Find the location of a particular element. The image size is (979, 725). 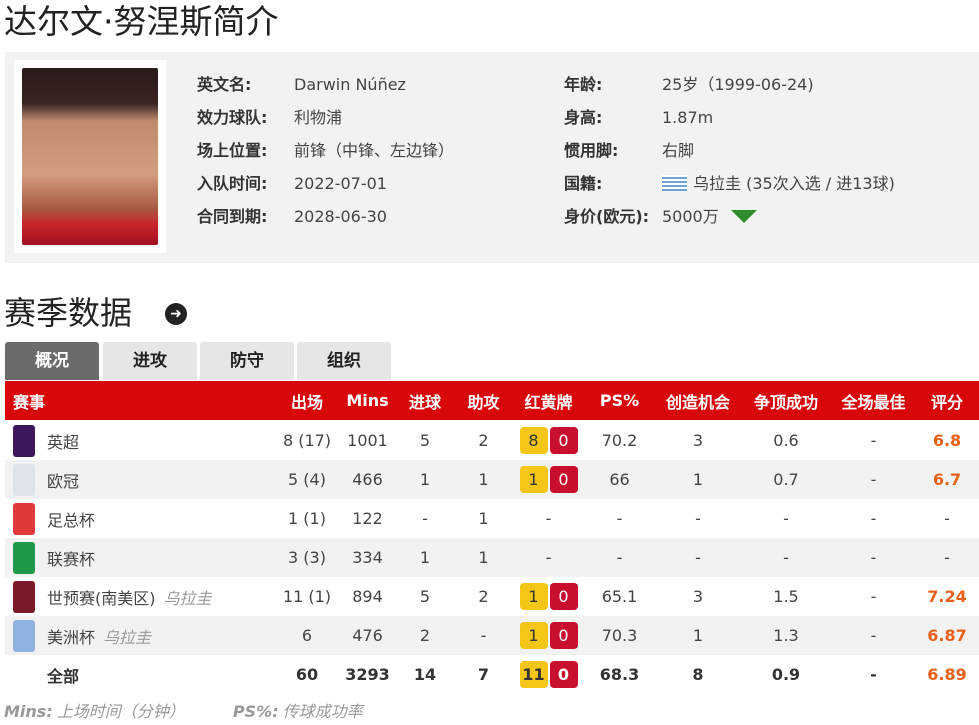

cell-mins: 476 is located at coordinates (367, 635).